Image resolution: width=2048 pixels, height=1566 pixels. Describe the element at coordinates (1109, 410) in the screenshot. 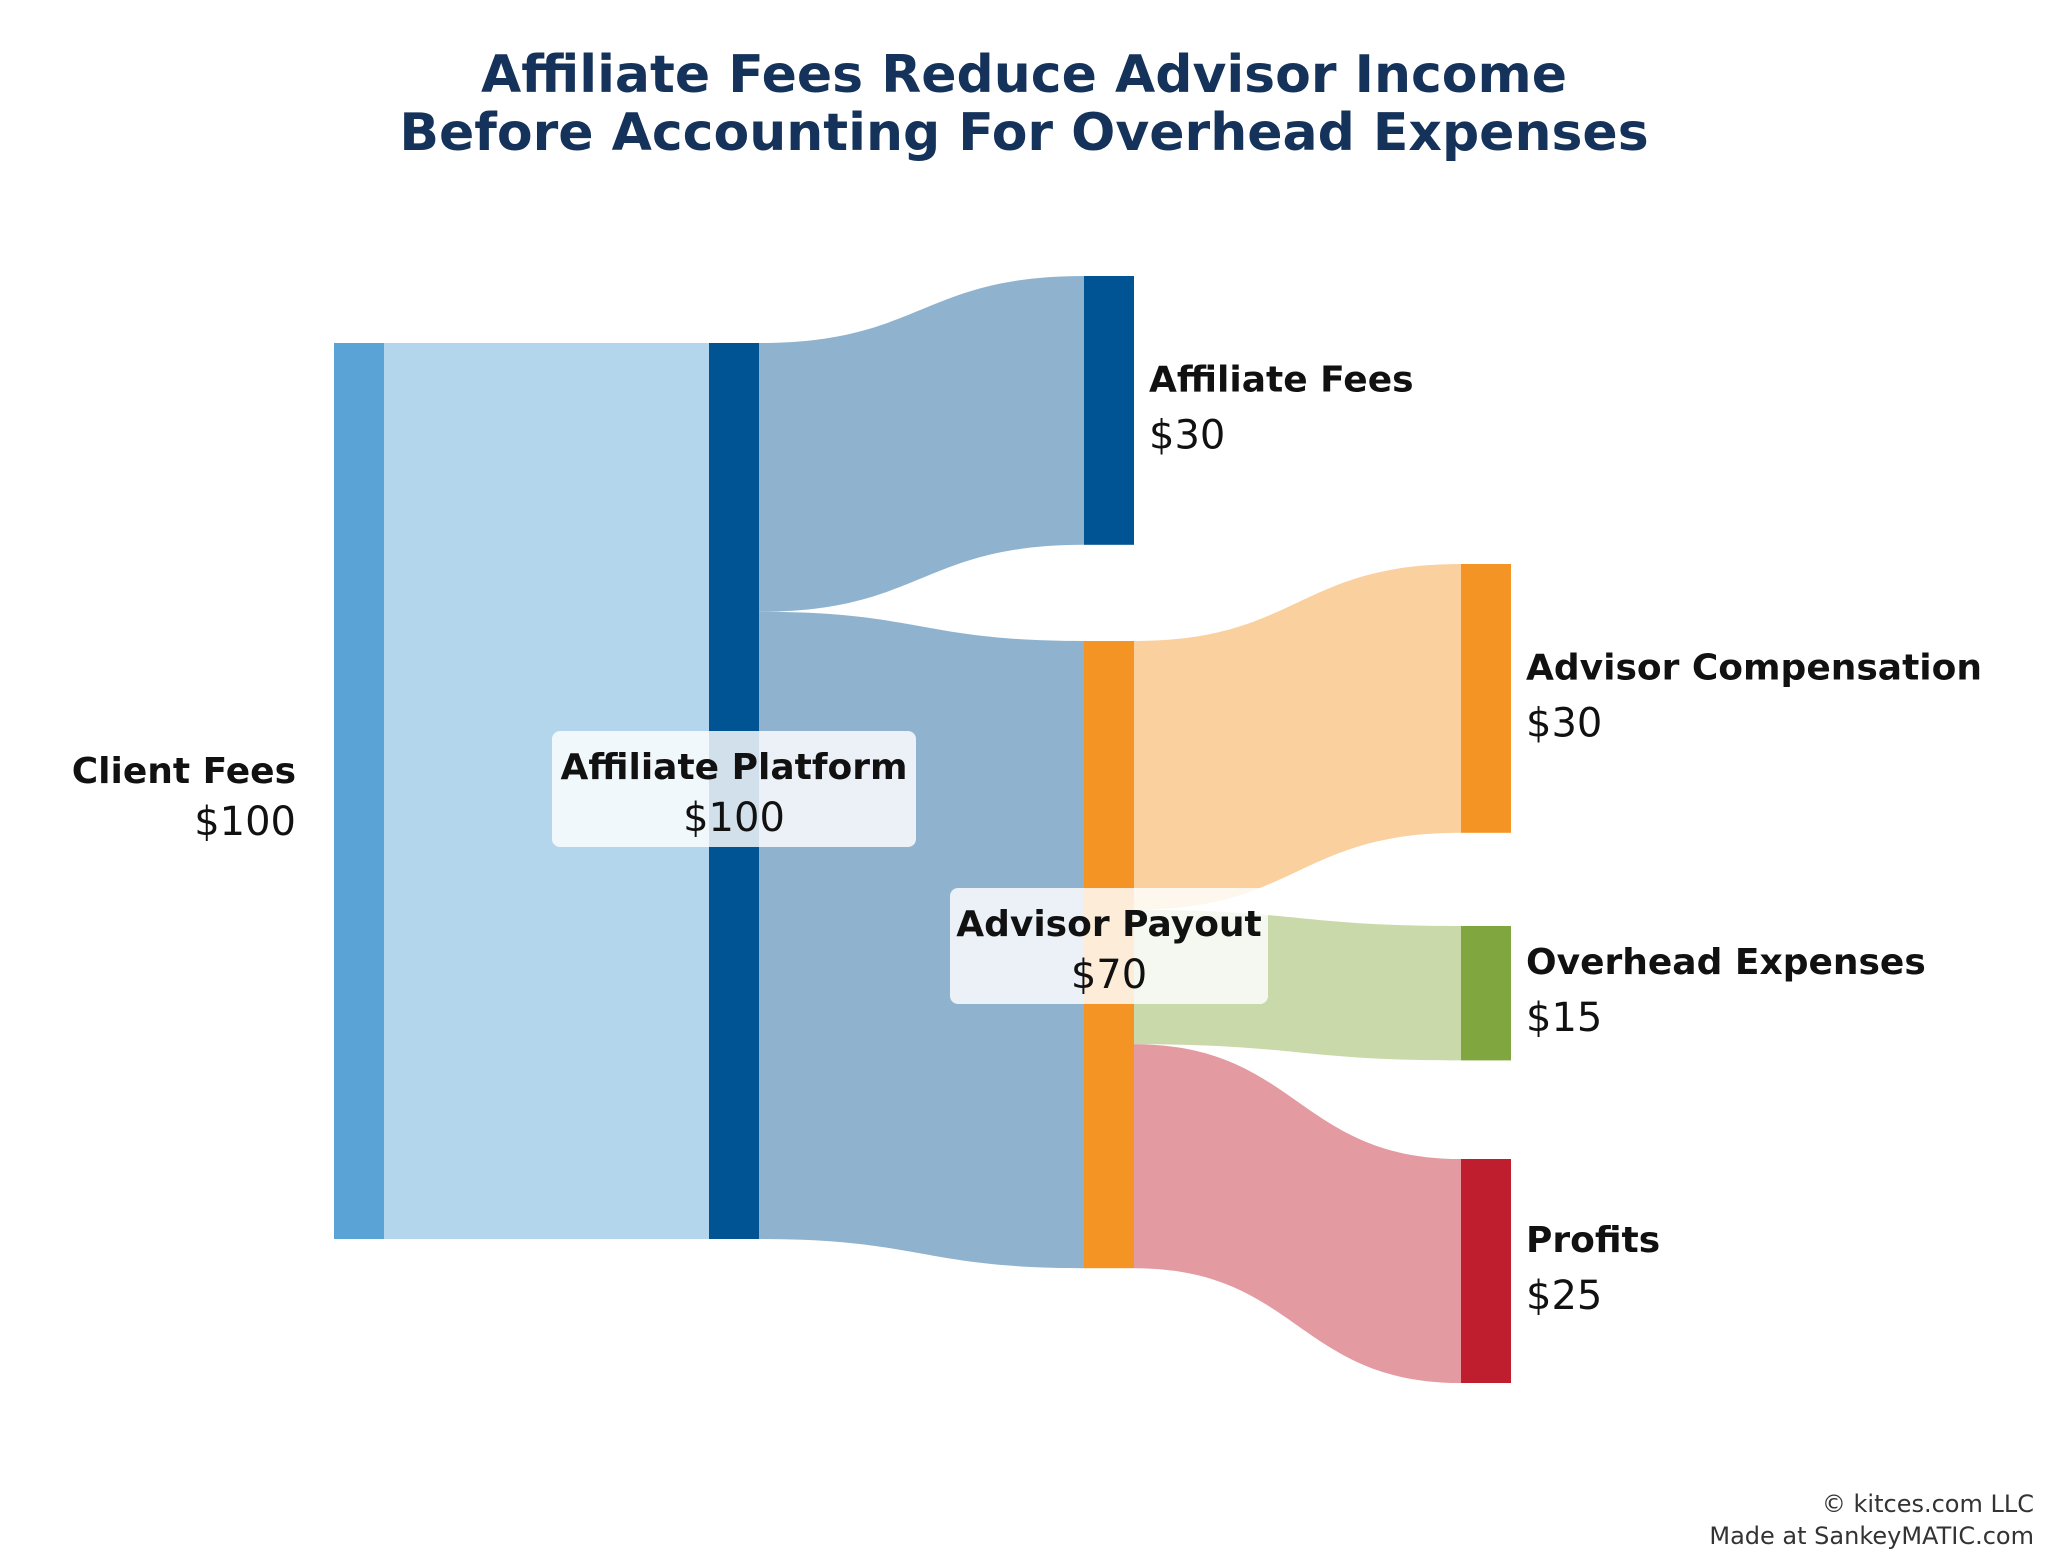

I see `node-affiliate_fees` at that location.